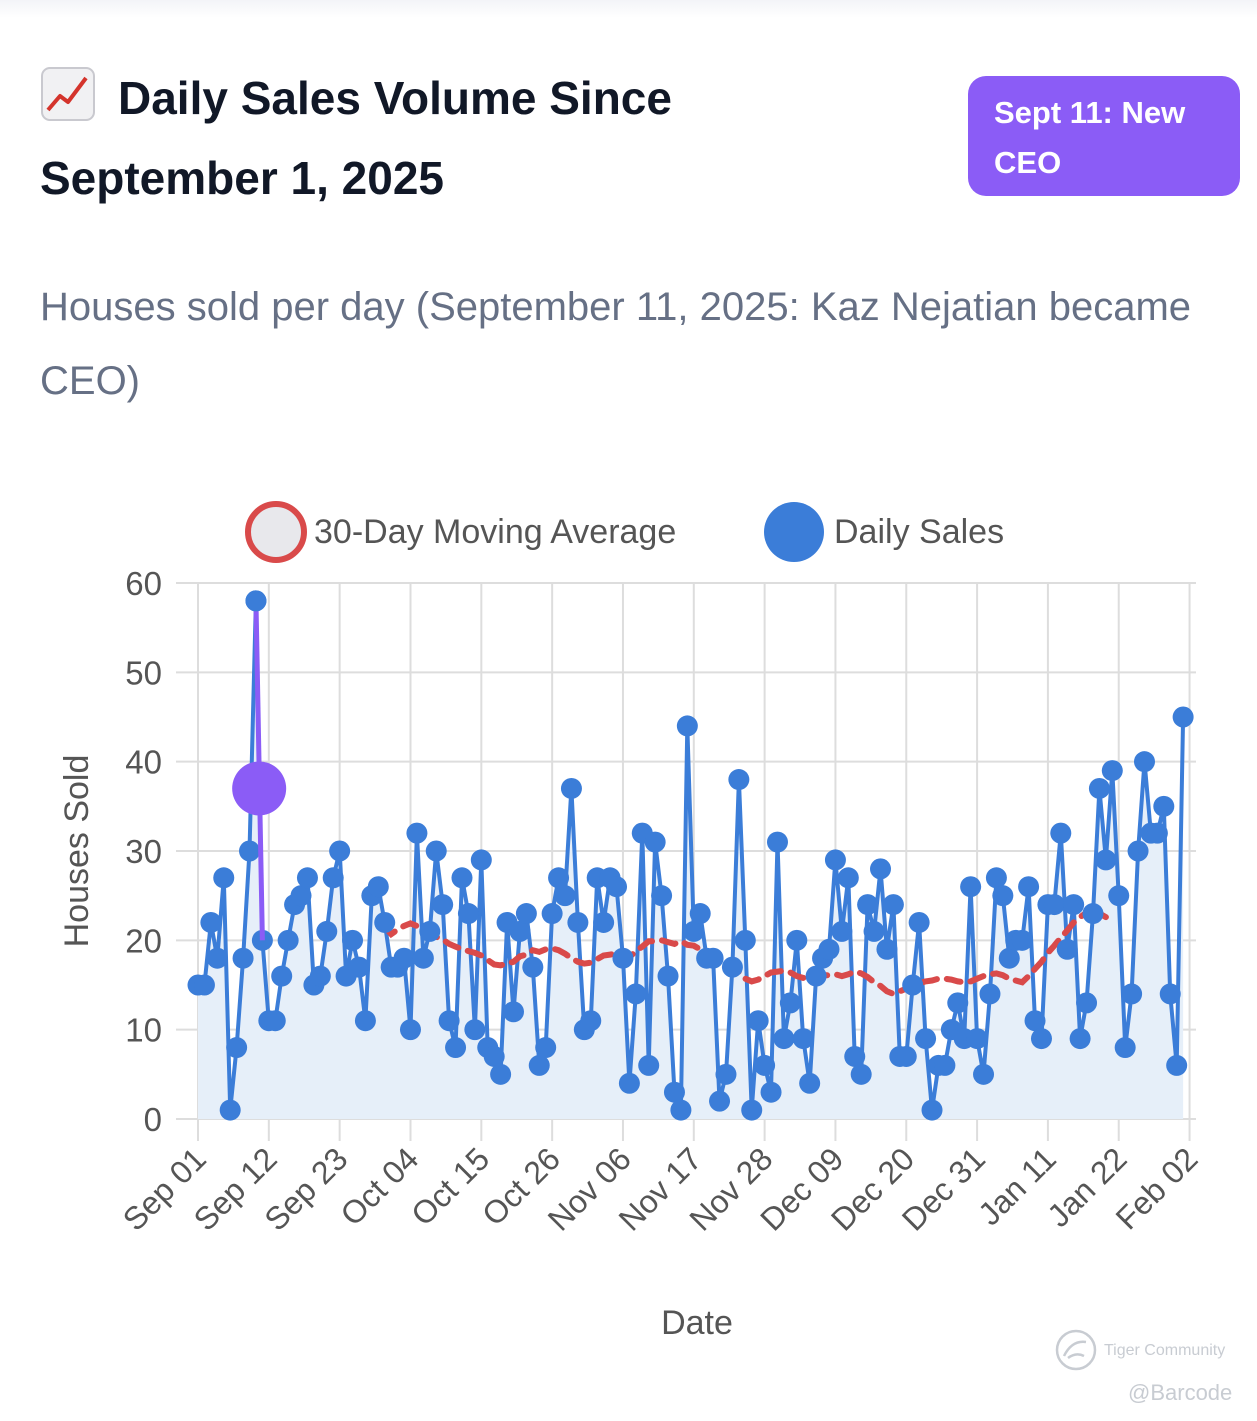  Describe the element at coordinates (697, 1323) in the screenshot. I see `x-axis-title: Date` at that location.